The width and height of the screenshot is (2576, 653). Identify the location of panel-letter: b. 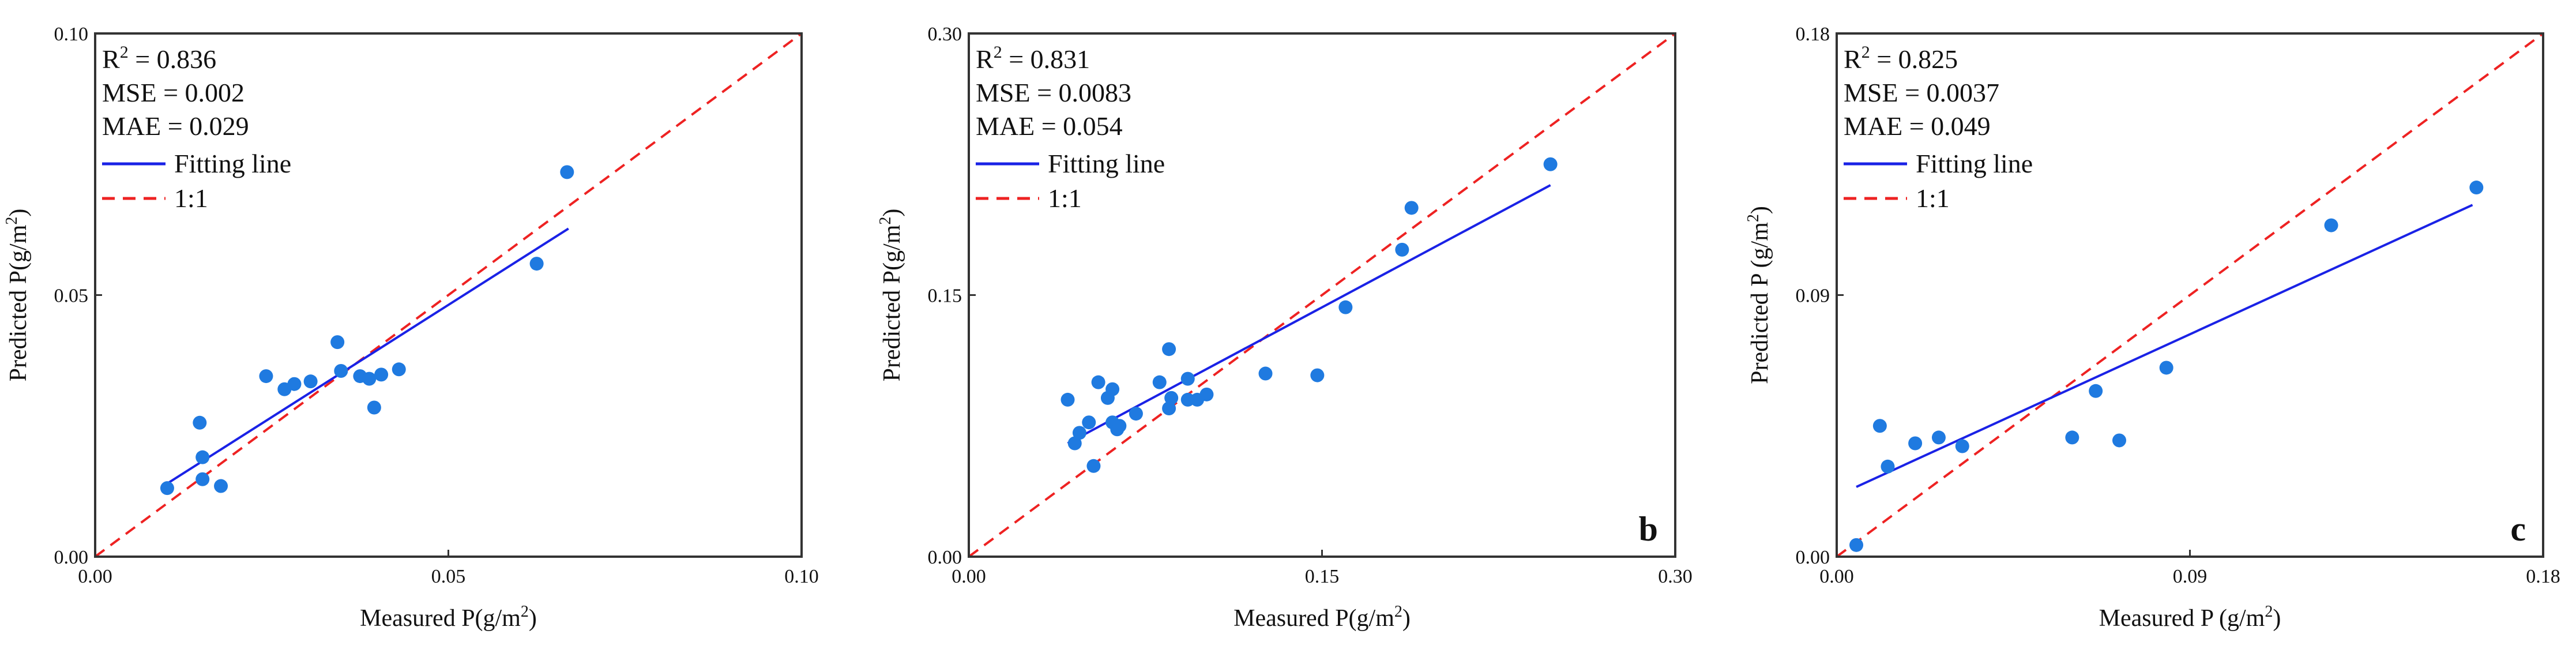
(1648, 529).